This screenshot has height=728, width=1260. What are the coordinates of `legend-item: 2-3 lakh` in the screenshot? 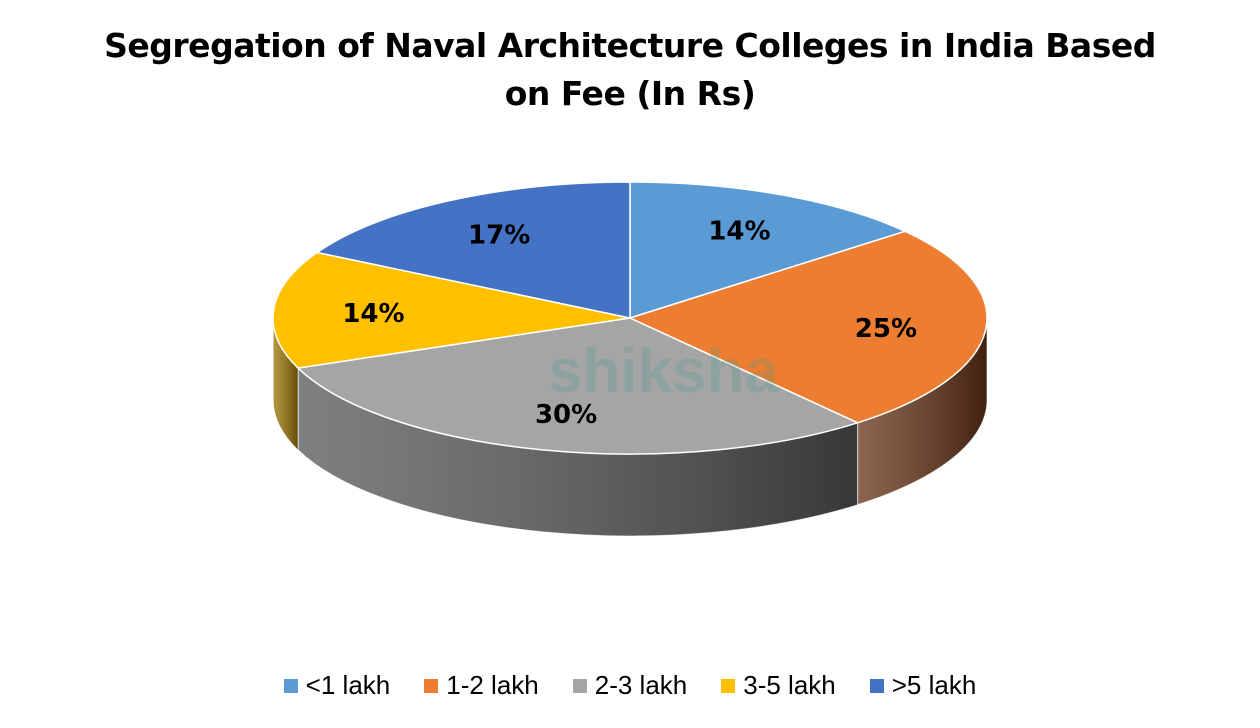 It's located at (630, 685).